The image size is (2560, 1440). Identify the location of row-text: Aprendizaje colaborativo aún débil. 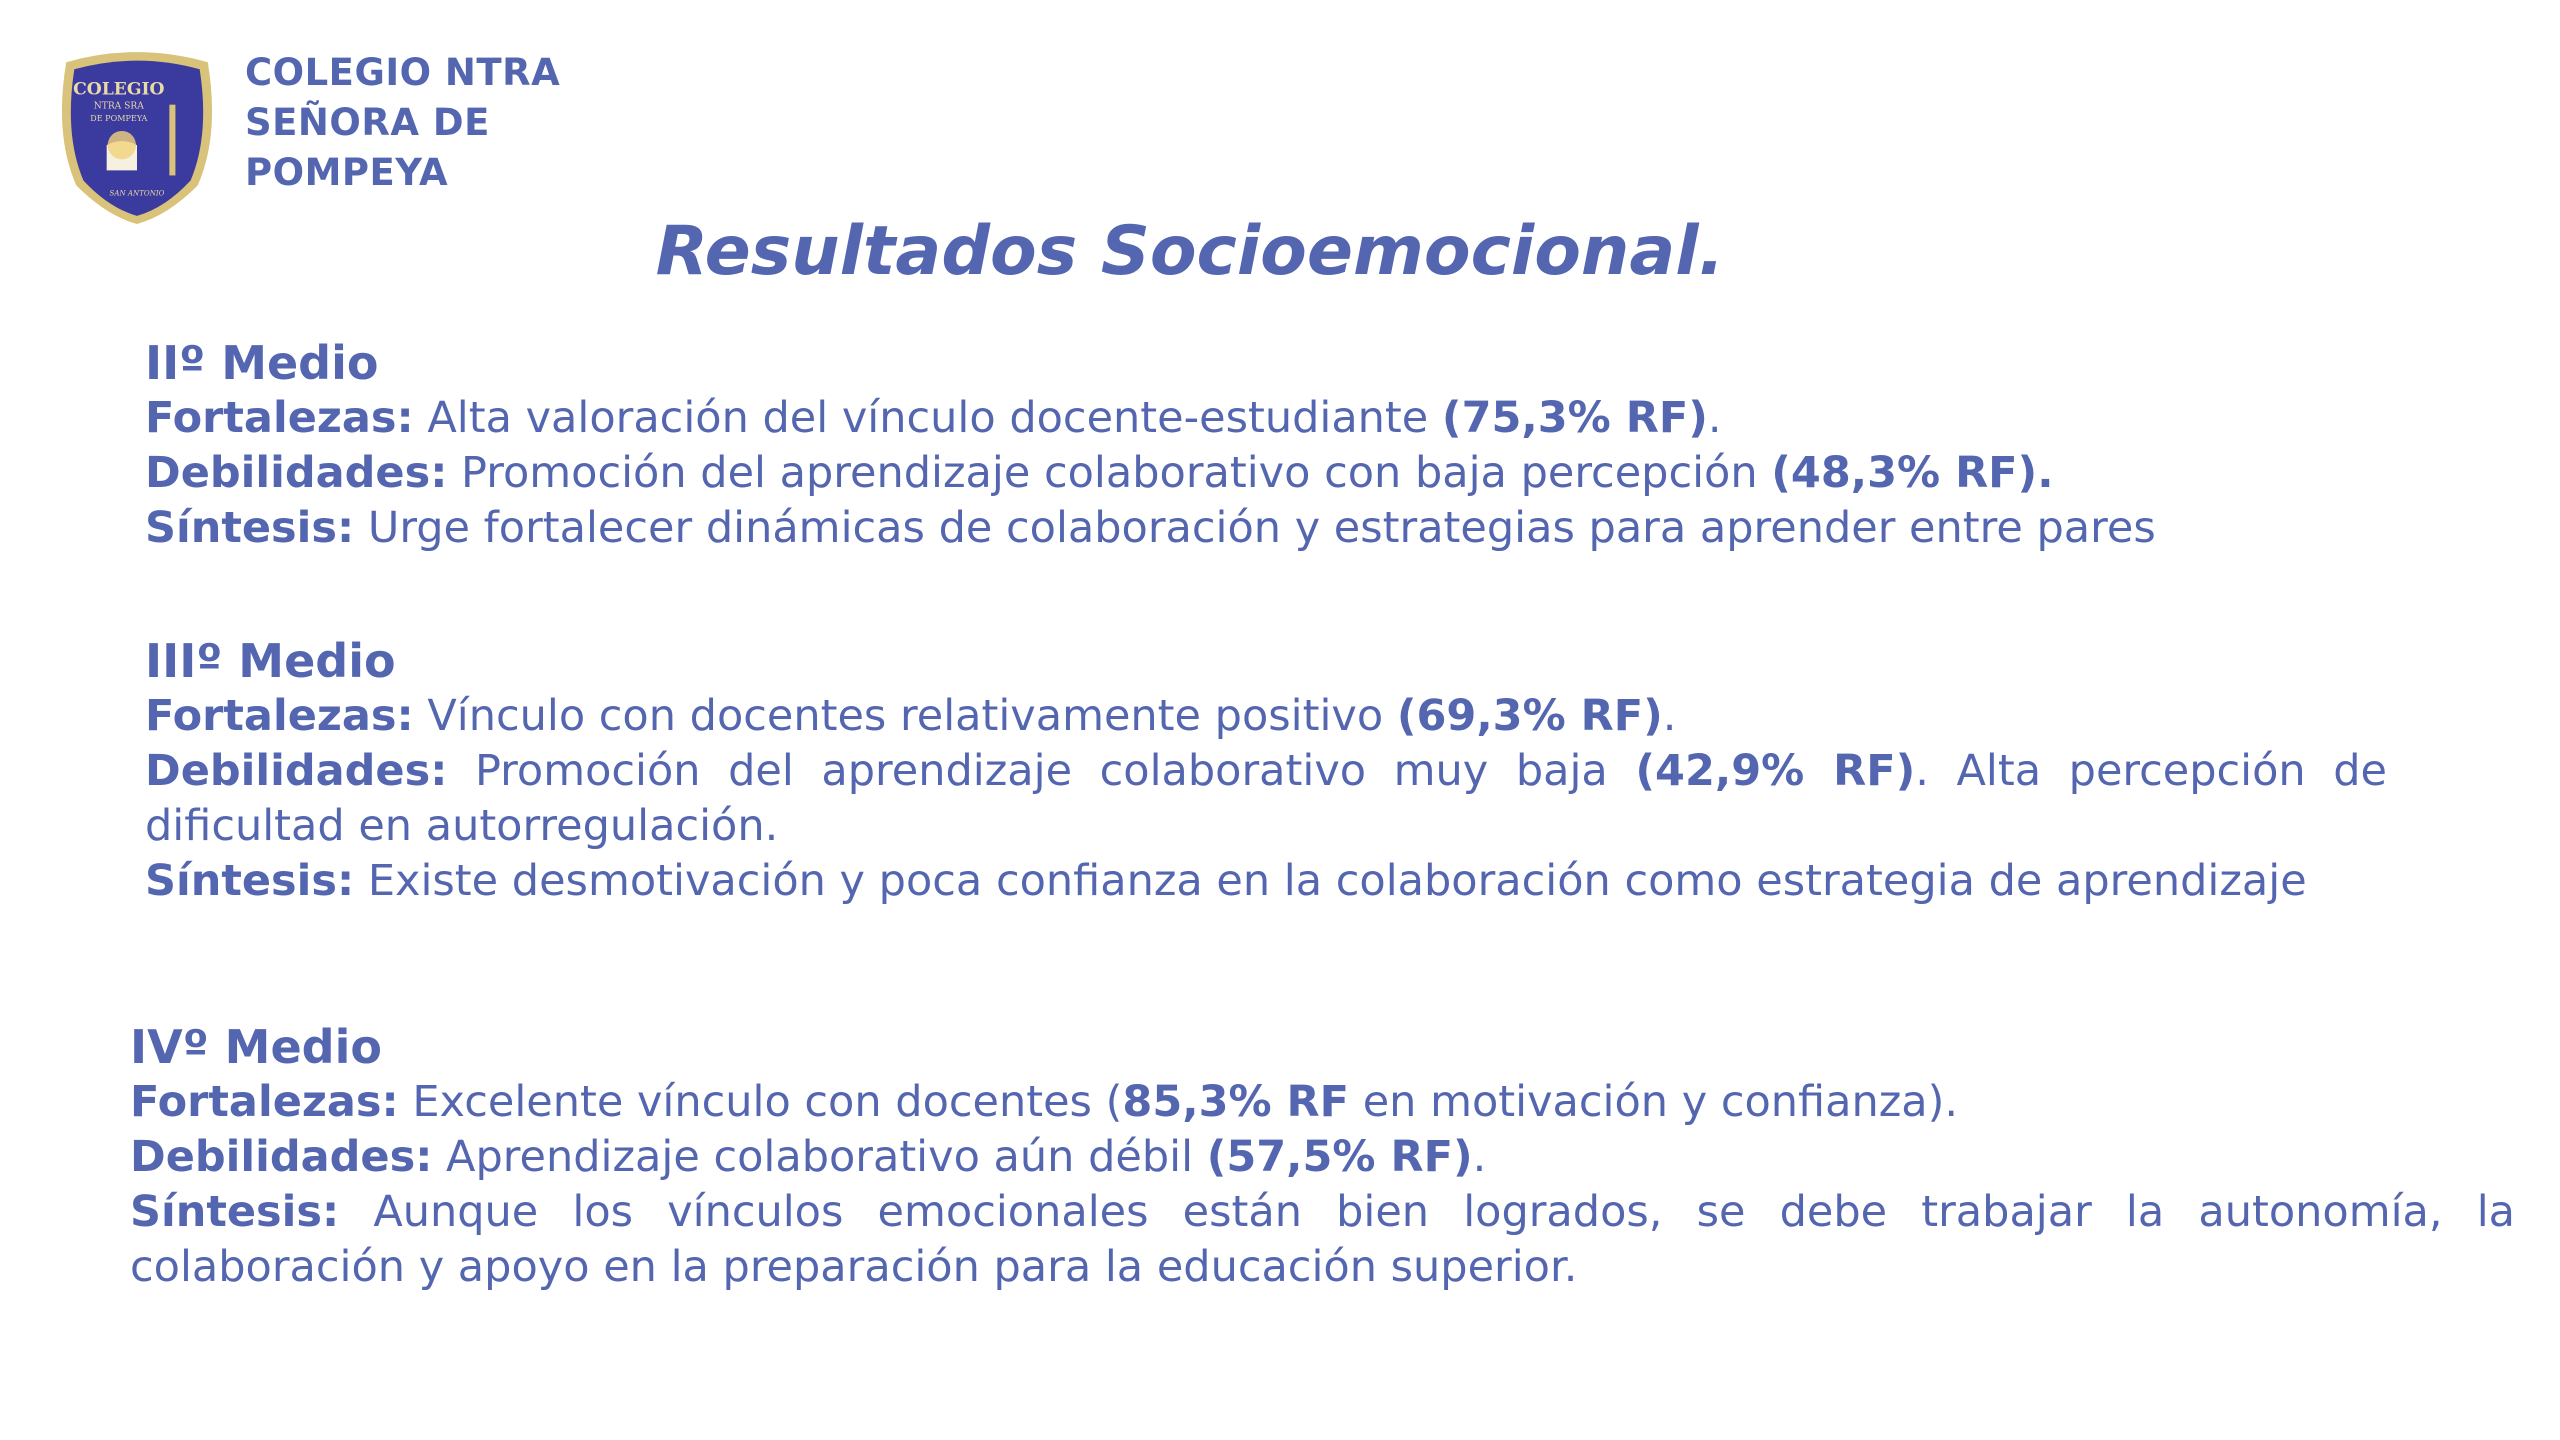
(819, 1157).